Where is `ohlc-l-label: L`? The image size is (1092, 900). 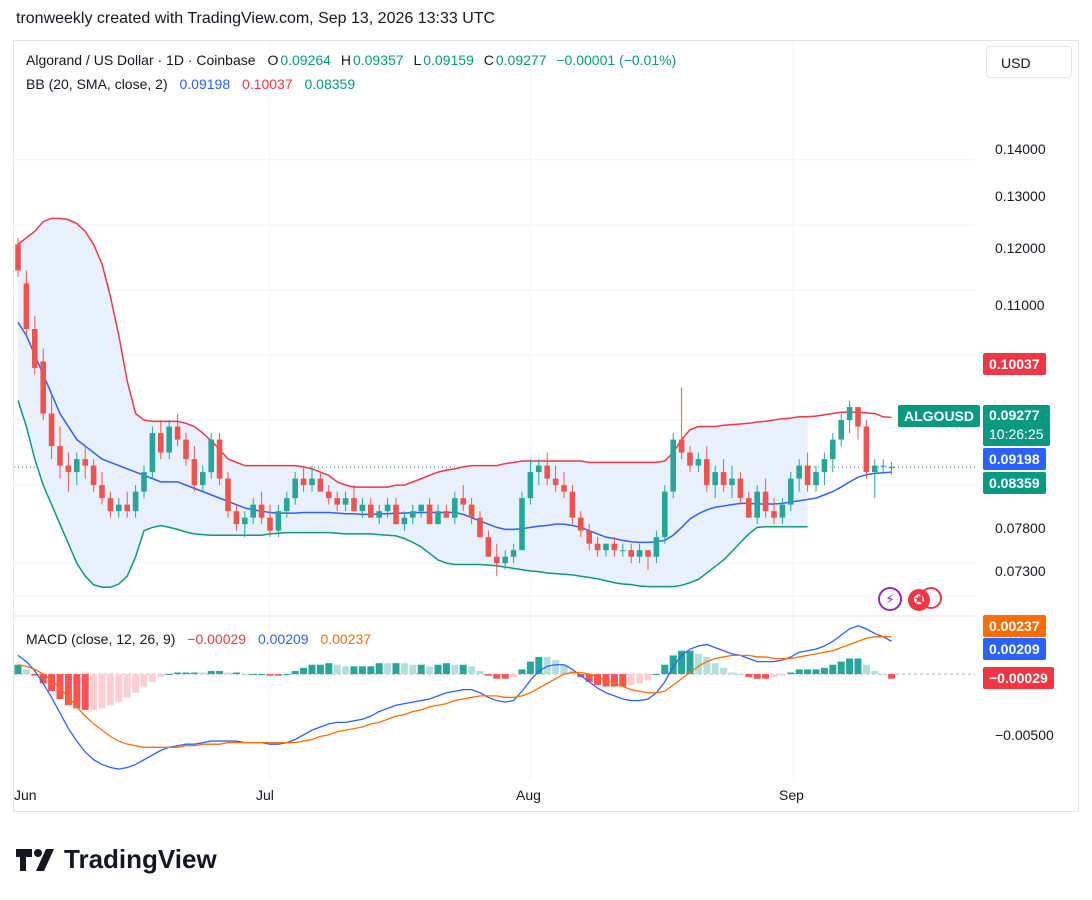 ohlc-l-label: L is located at coordinates (417, 60).